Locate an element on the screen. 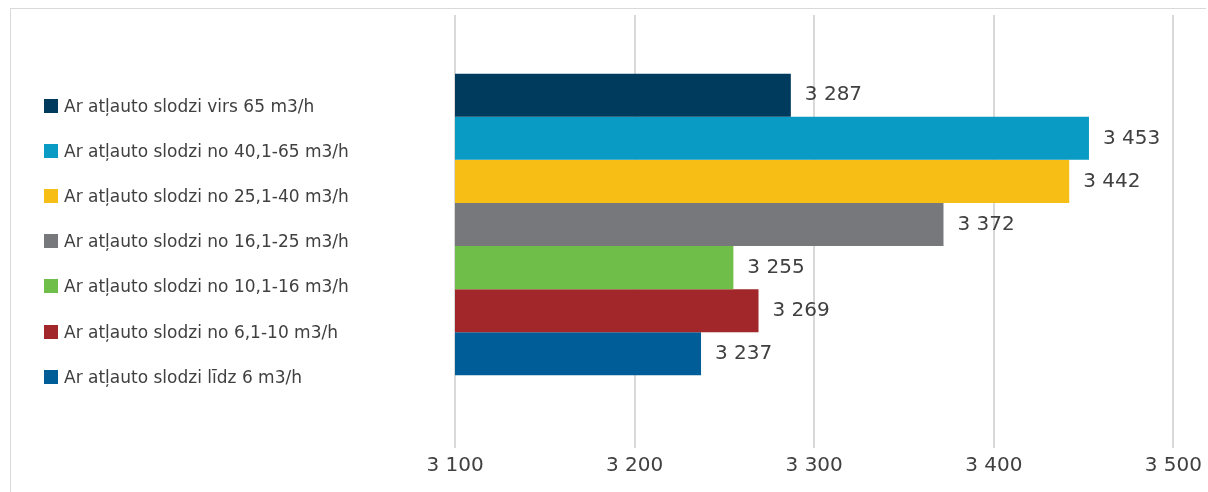 The image size is (1208, 492). legend-label: Ar atļauto slodzi no 10,1-16 m3/h is located at coordinates (206, 286).